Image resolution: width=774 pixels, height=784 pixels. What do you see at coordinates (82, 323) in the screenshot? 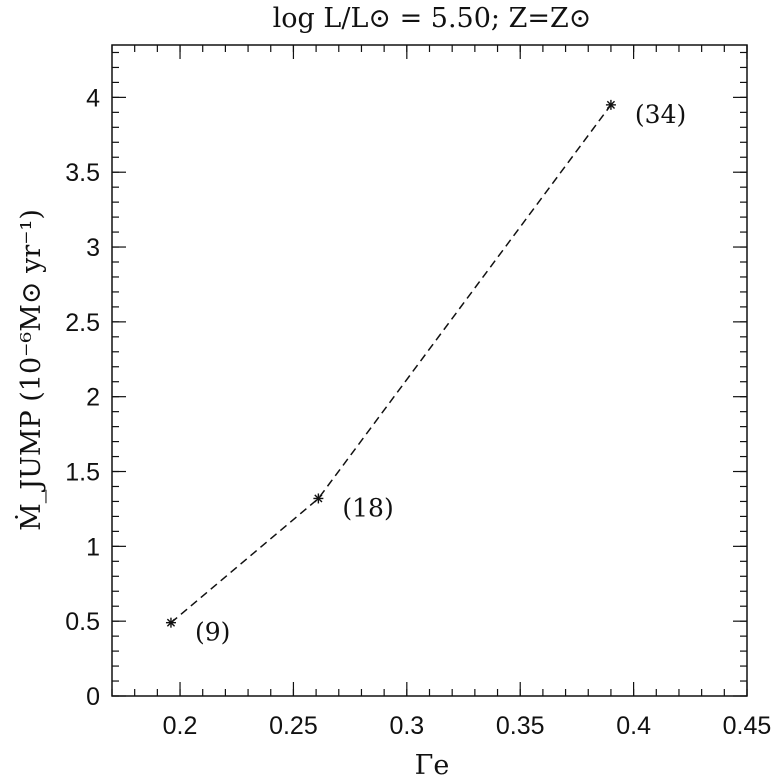
I see `y-tick-label: 2.5` at bounding box center [82, 323].